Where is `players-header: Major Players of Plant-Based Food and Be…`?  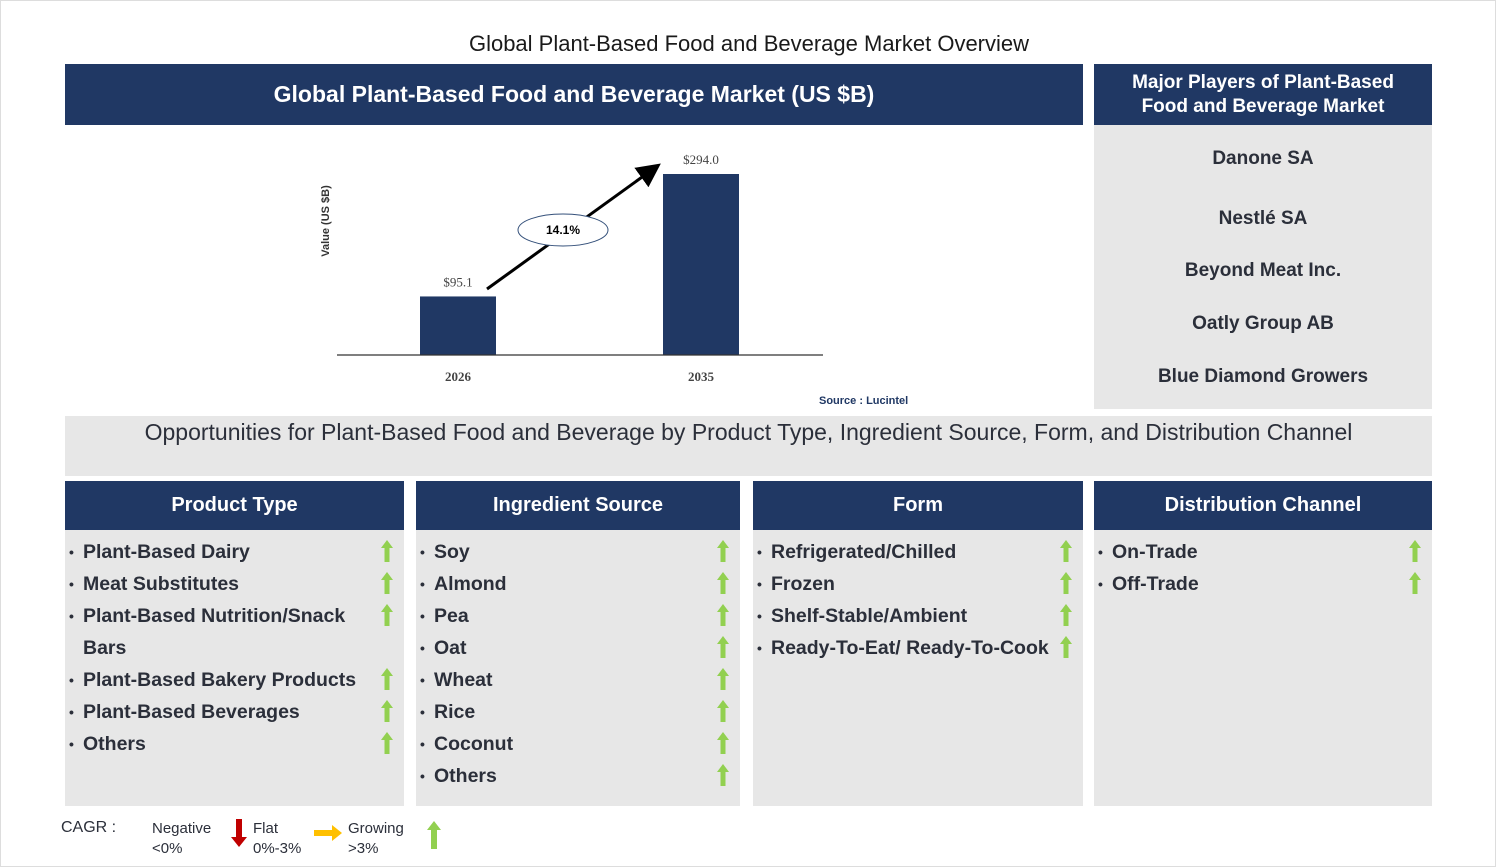
players-header: Major Players of Plant-Based Food and Be… is located at coordinates (1263, 94).